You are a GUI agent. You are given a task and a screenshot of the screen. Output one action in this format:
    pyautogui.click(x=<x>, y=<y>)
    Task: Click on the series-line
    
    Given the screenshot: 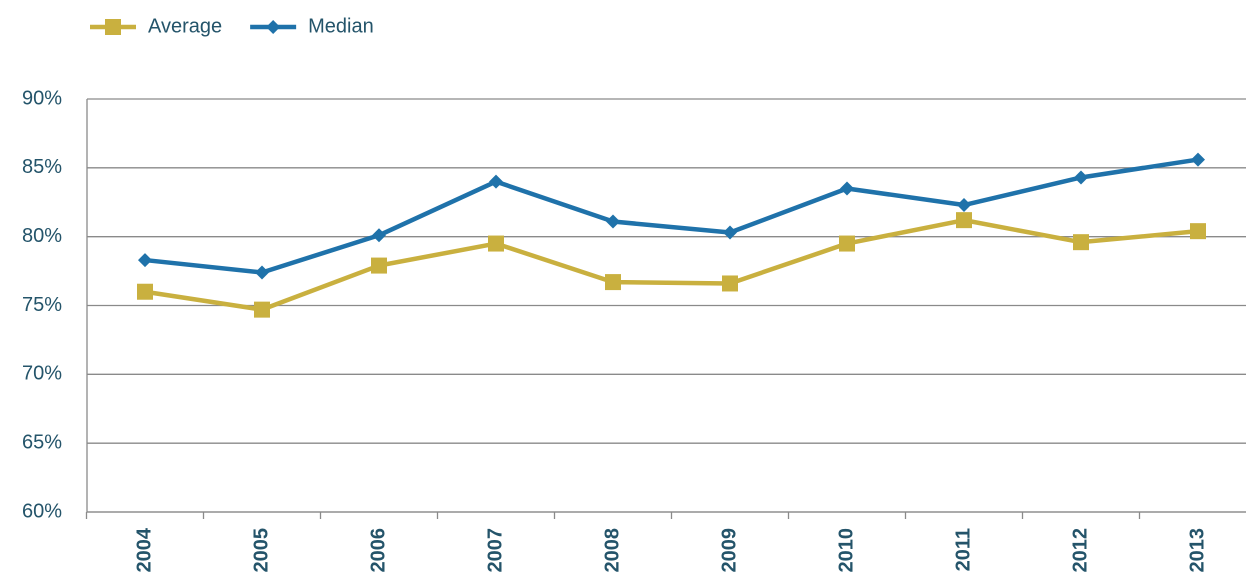 What is the action you would take?
    pyautogui.click(x=671, y=264)
    